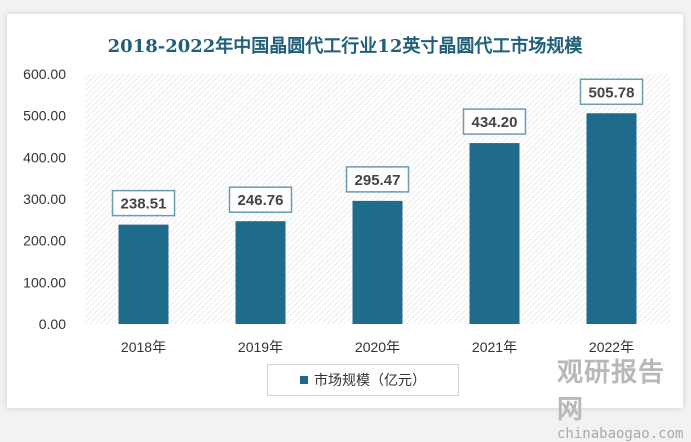 The image size is (691, 442). What do you see at coordinates (52, 324) in the screenshot?
I see `y-tick-label: 0.00` at bounding box center [52, 324].